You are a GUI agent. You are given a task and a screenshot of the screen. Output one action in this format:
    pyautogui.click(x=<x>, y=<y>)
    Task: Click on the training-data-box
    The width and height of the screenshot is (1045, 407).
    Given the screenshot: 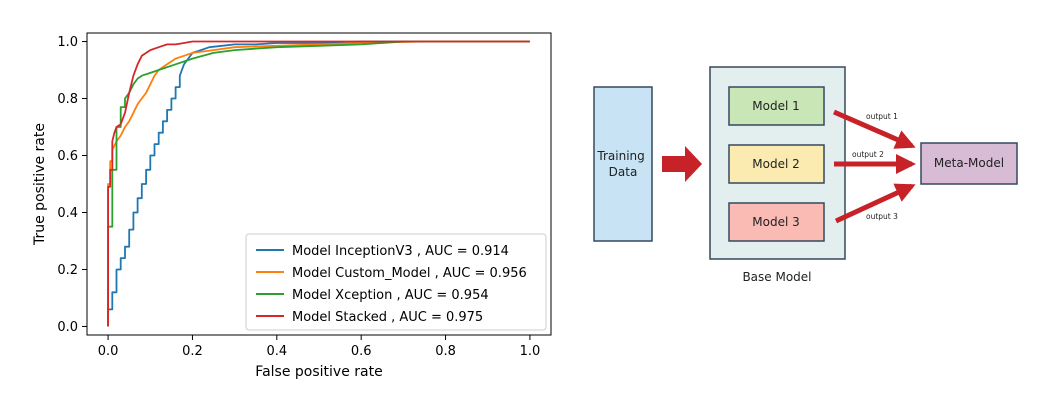 What is the action you would take?
    pyautogui.click(x=623, y=164)
    